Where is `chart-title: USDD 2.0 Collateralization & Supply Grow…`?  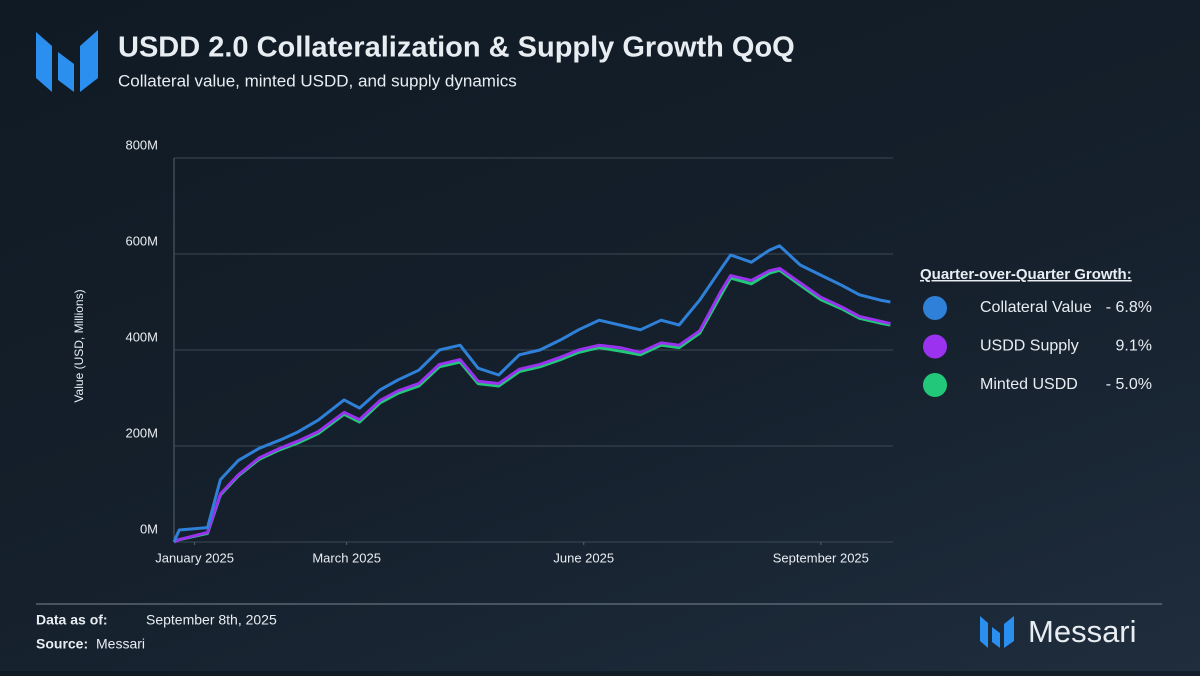 chart-title: USDD 2.0 Collateralization & Supply Grow… is located at coordinates (456, 48).